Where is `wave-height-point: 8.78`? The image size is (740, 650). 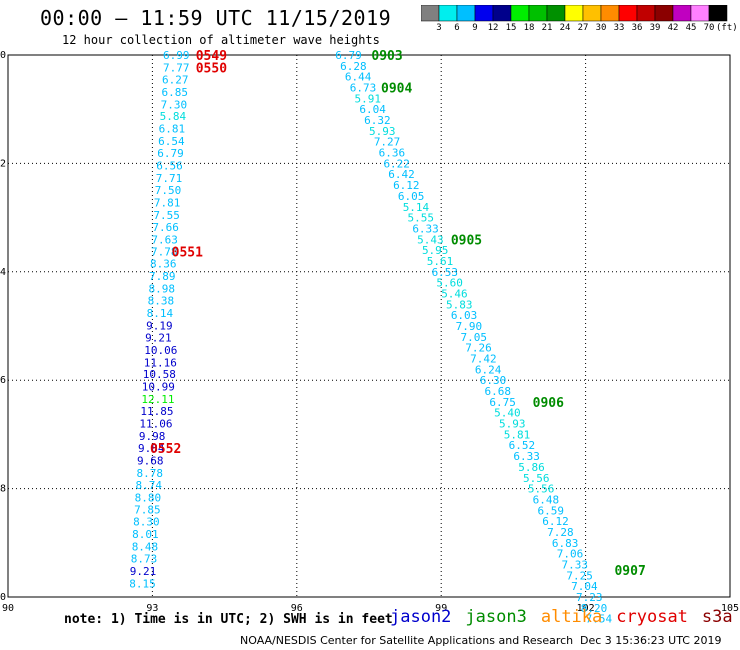
wave-height-point: 8.78 is located at coordinates (150, 473).